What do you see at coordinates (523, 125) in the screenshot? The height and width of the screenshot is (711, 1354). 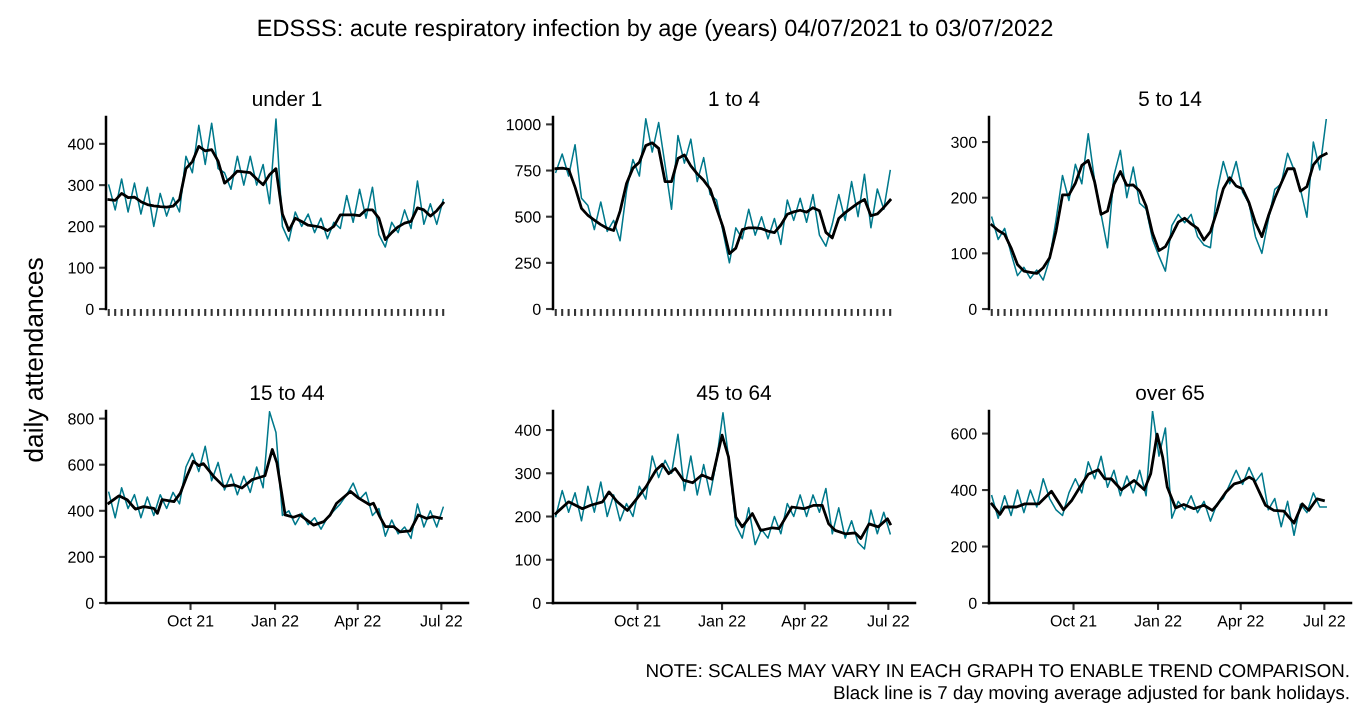 I see `y-tick-label: 1000` at bounding box center [523, 125].